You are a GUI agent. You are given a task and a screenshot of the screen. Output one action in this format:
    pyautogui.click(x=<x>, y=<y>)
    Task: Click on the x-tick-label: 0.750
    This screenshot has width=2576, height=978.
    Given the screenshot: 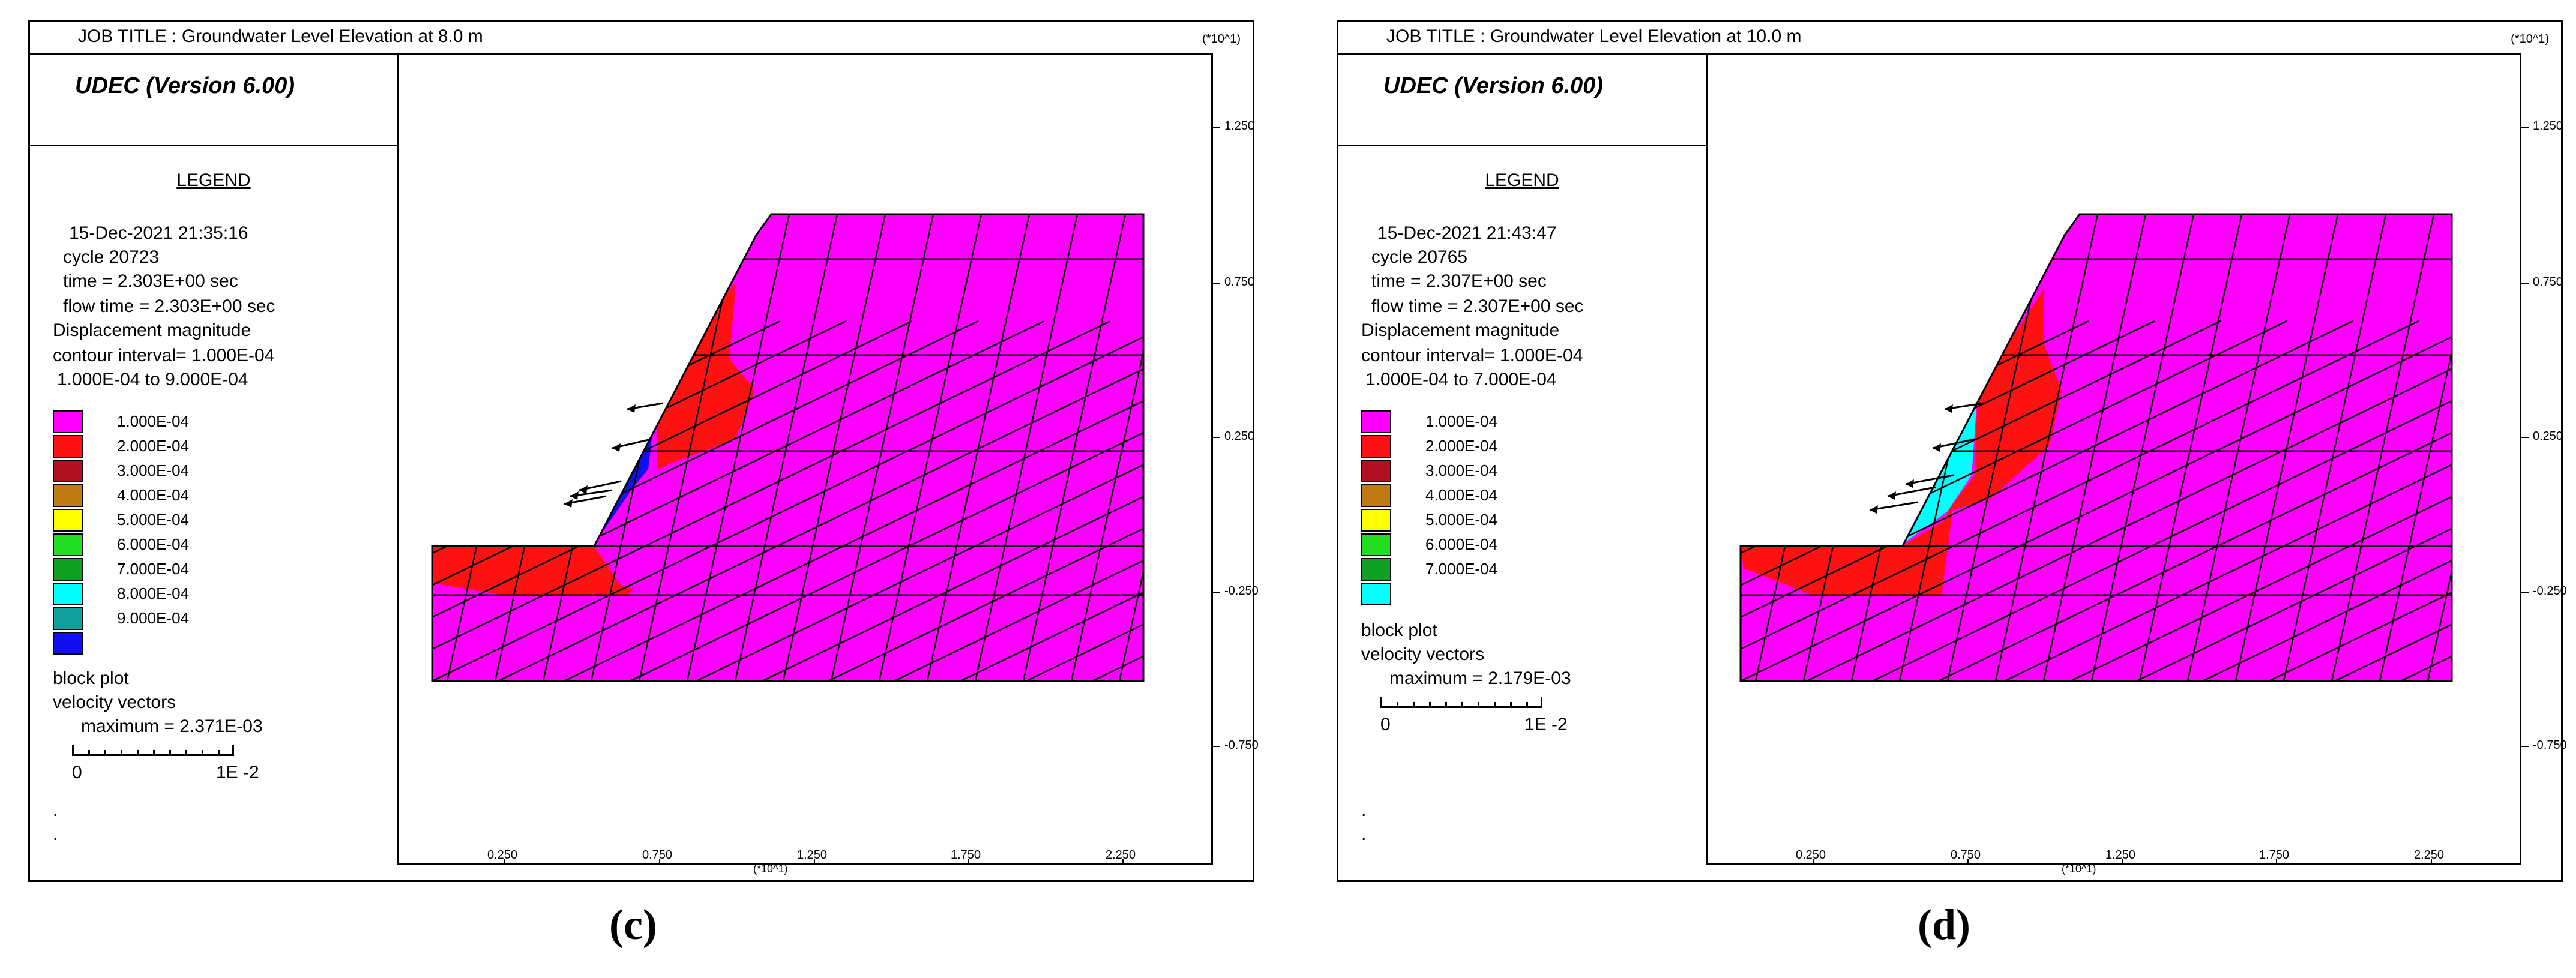 What is the action you would take?
    pyautogui.click(x=657, y=855)
    